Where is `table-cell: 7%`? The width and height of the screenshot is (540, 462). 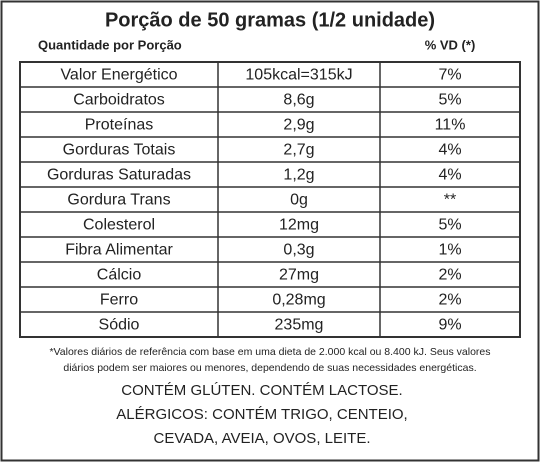
table-cell: 7% is located at coordinates (449, 75).